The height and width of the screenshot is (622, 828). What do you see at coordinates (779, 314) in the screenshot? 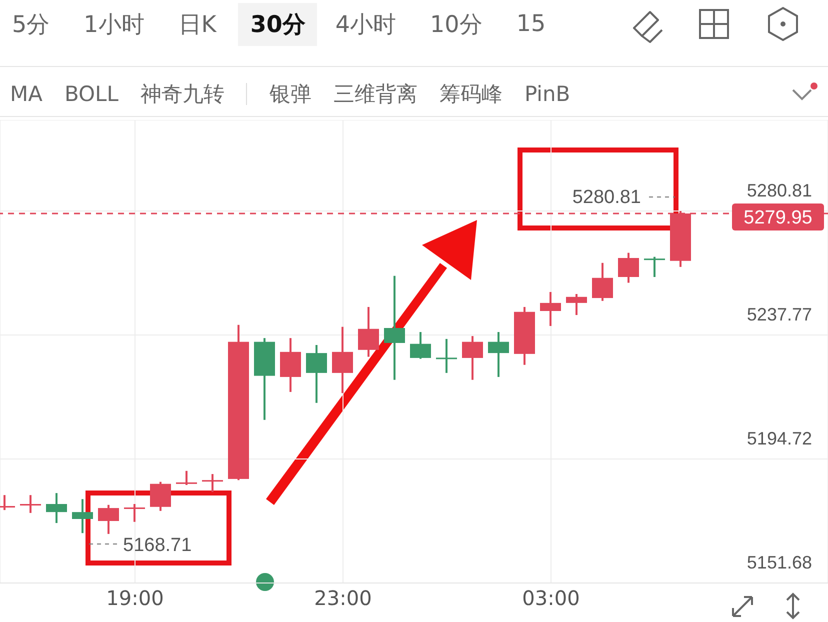
I see `y-tick-label: 5237.77` at bounding box center [779, 314].